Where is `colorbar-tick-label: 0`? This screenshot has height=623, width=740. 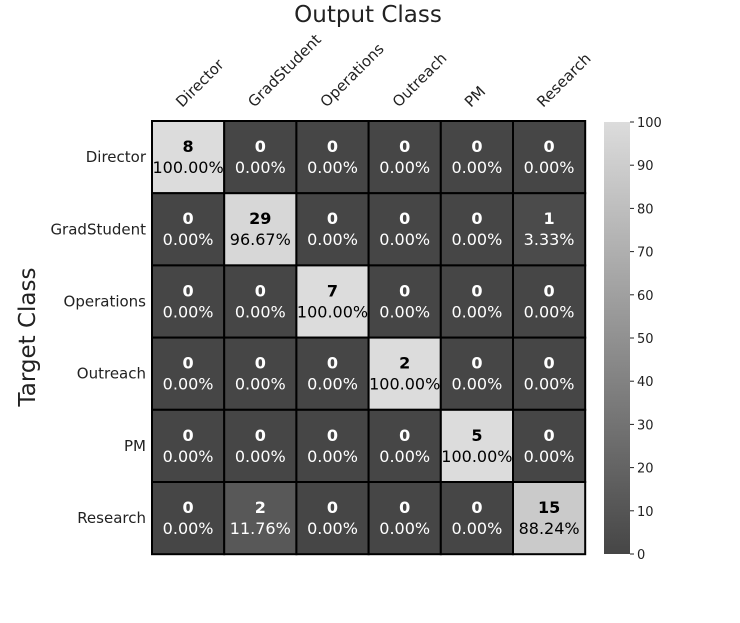
colorbar-tick-label: 0 is located at coordinates (641, 555).